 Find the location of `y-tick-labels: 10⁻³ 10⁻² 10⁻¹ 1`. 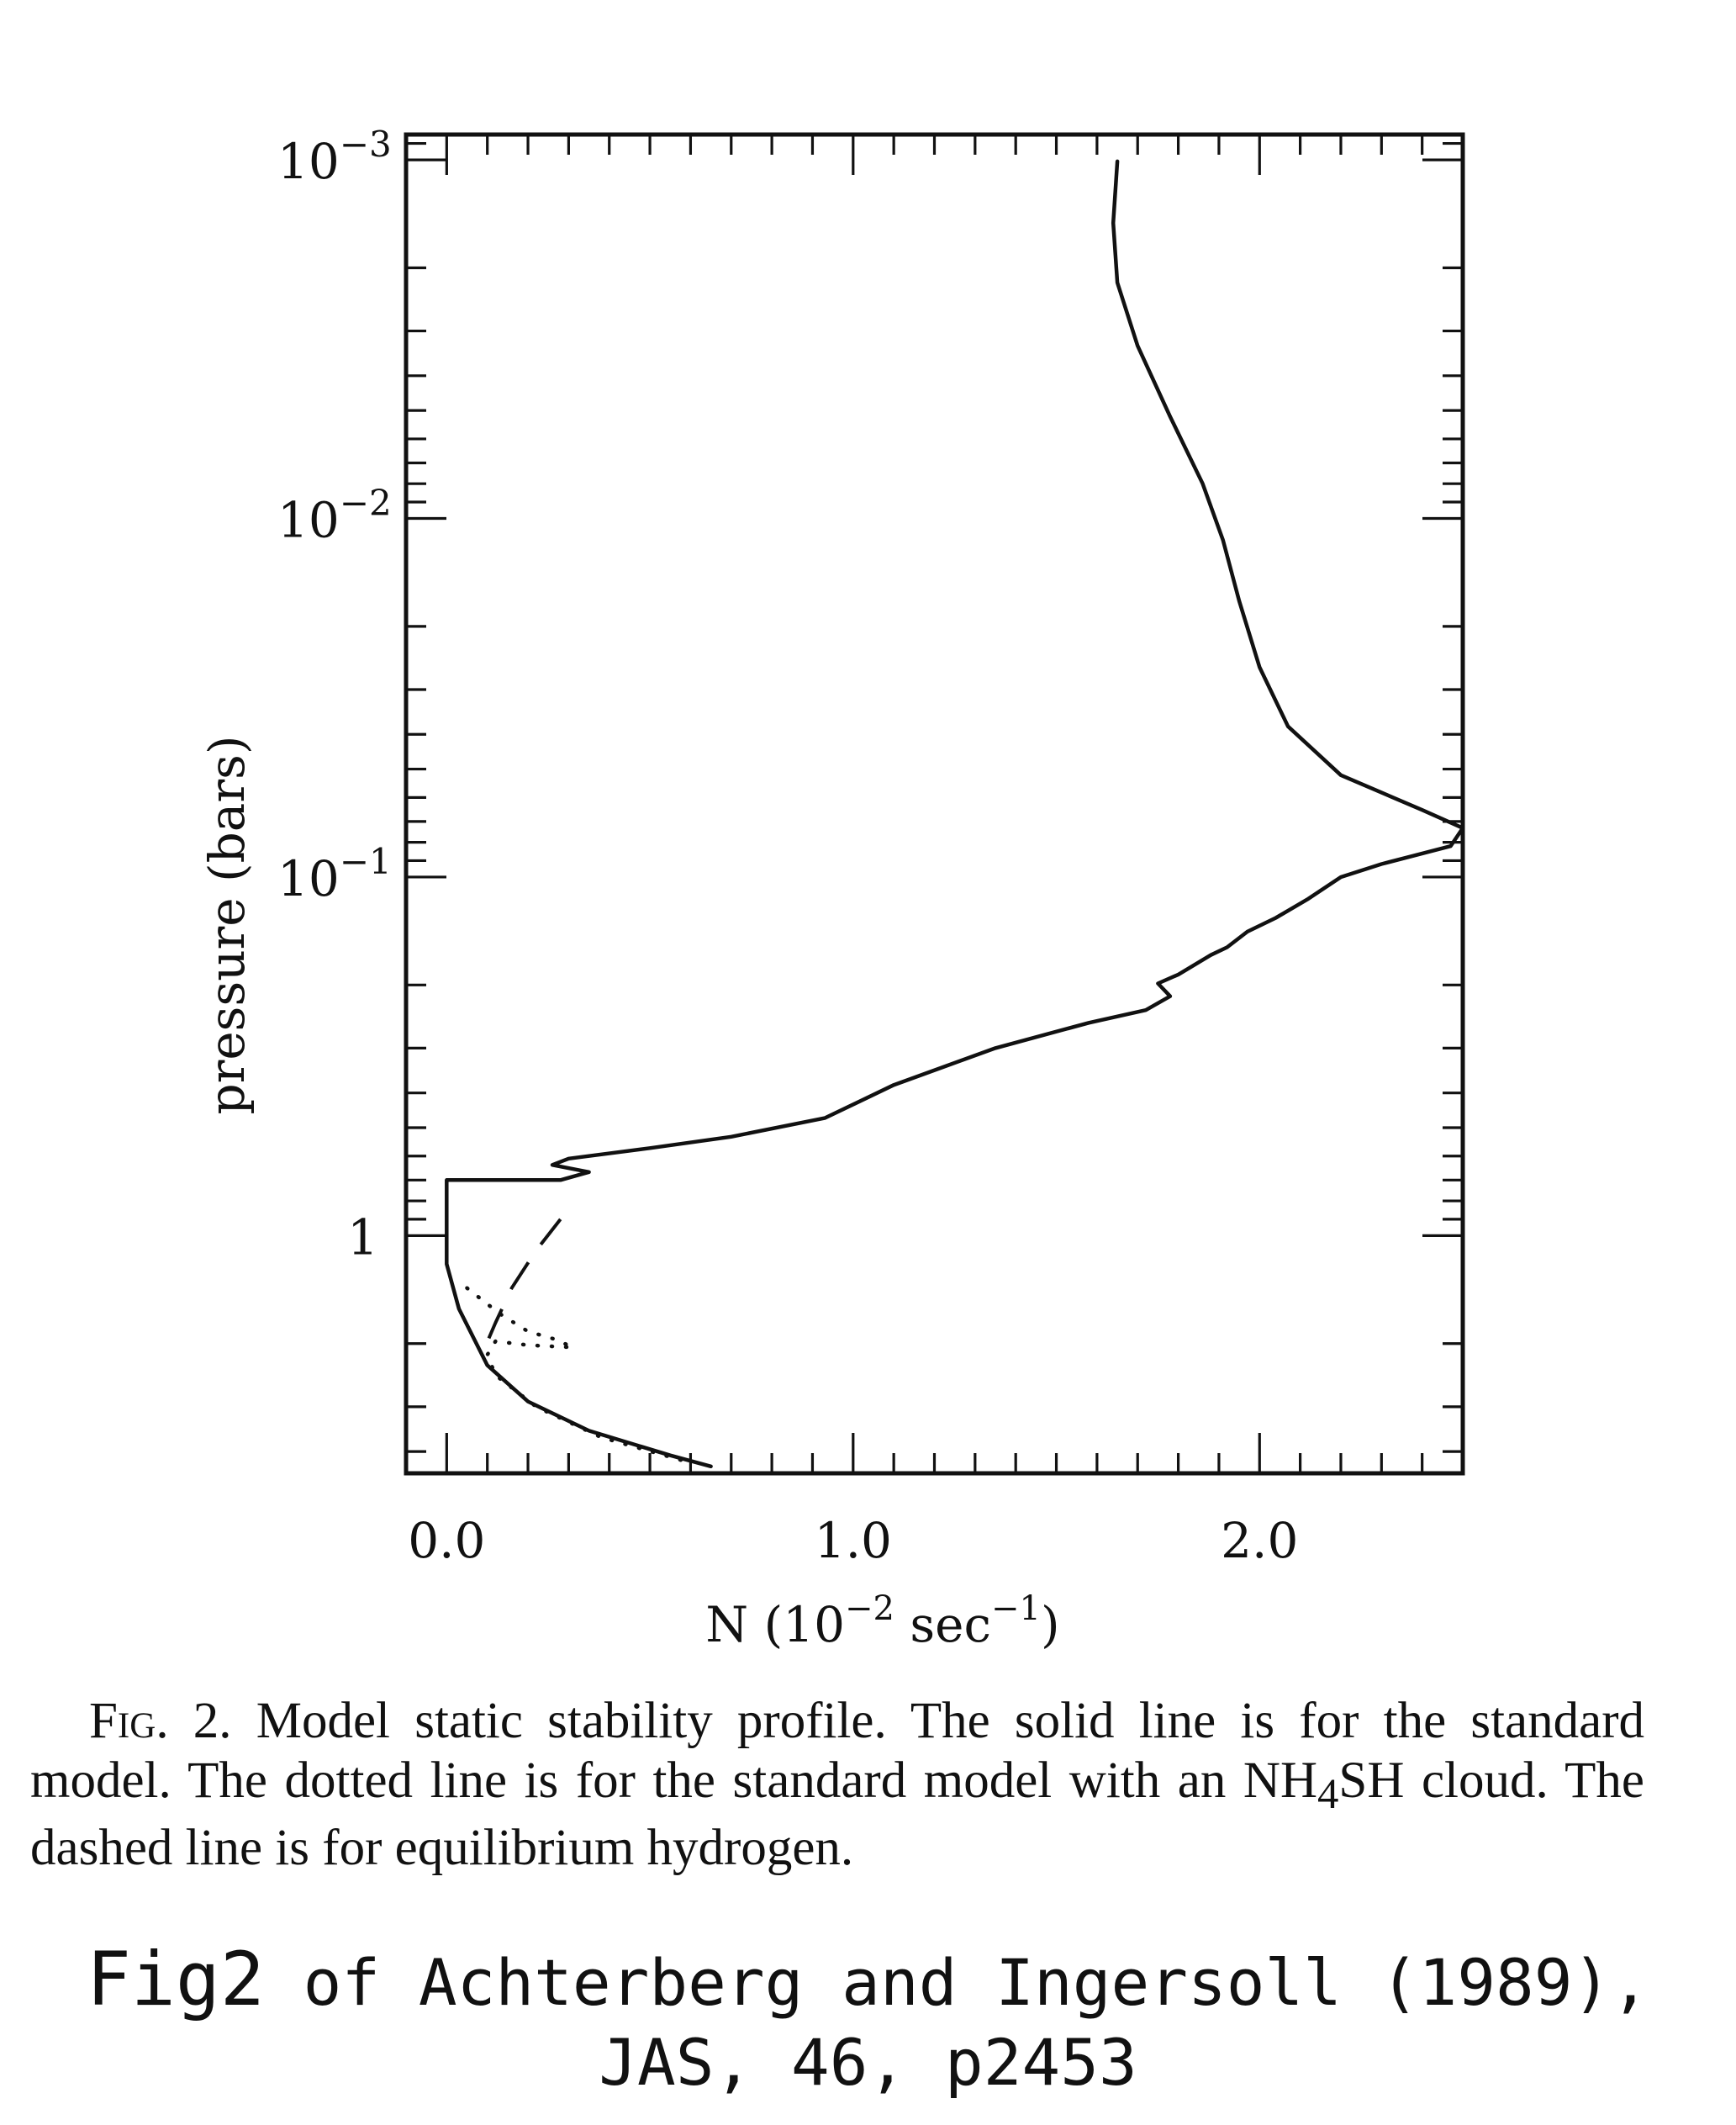

y-tick-labels: 10⁻³ 10⁻² 10⁻¹ 1 is located at coordinates (334, 695).